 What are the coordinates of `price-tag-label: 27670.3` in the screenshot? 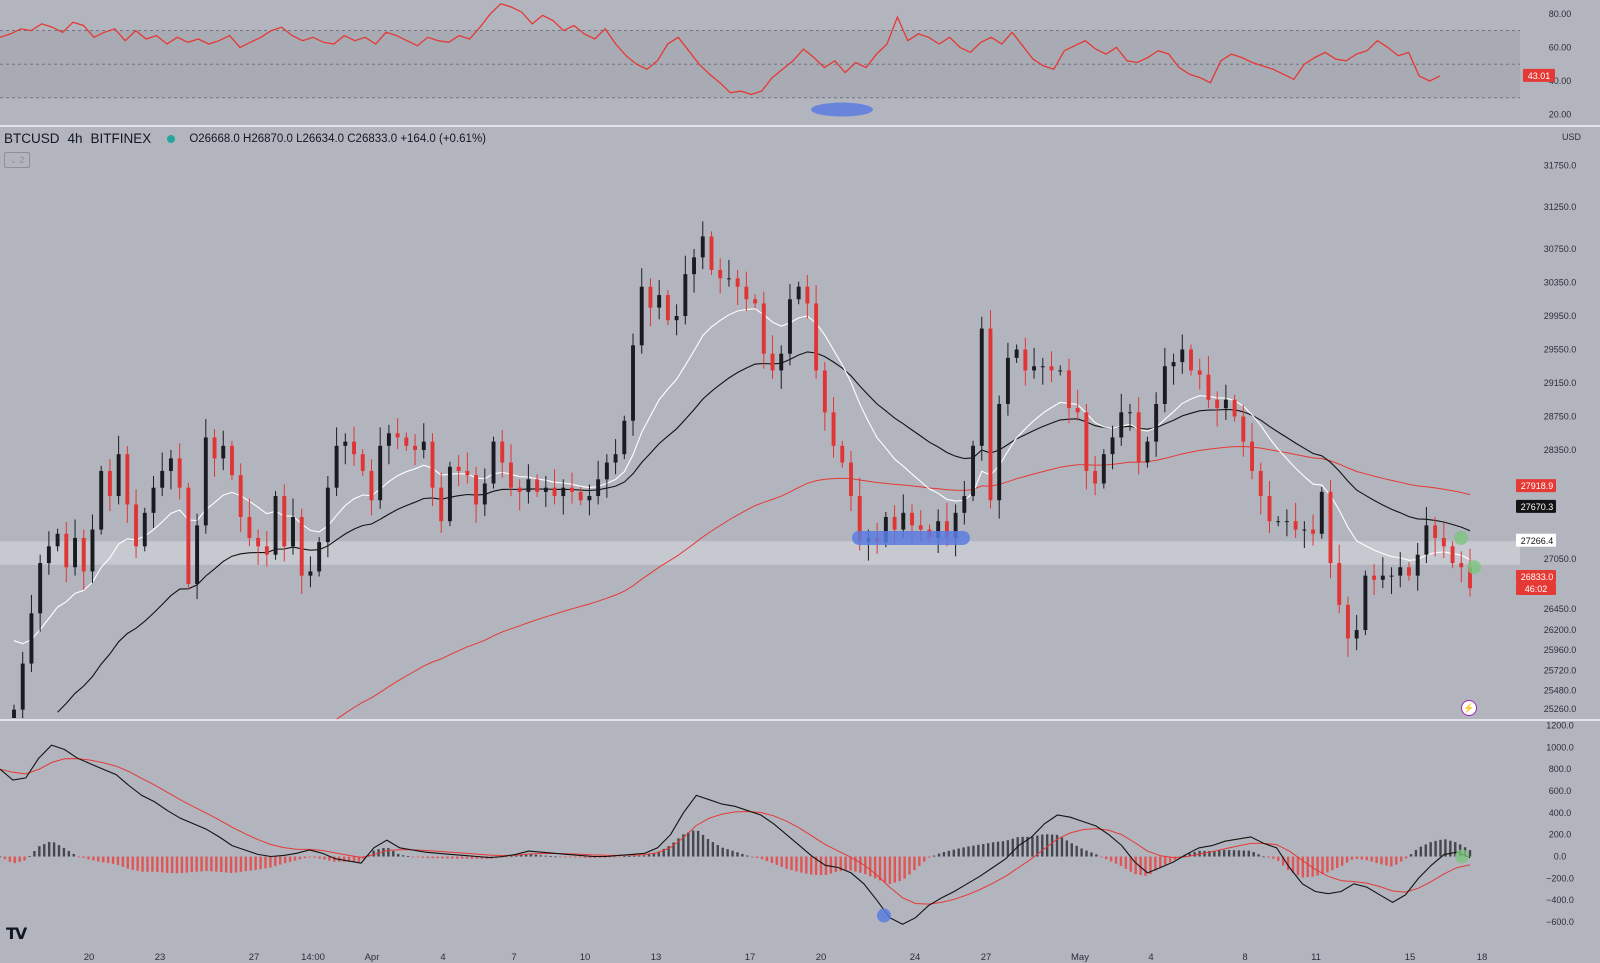 It's located at (1537, 507).